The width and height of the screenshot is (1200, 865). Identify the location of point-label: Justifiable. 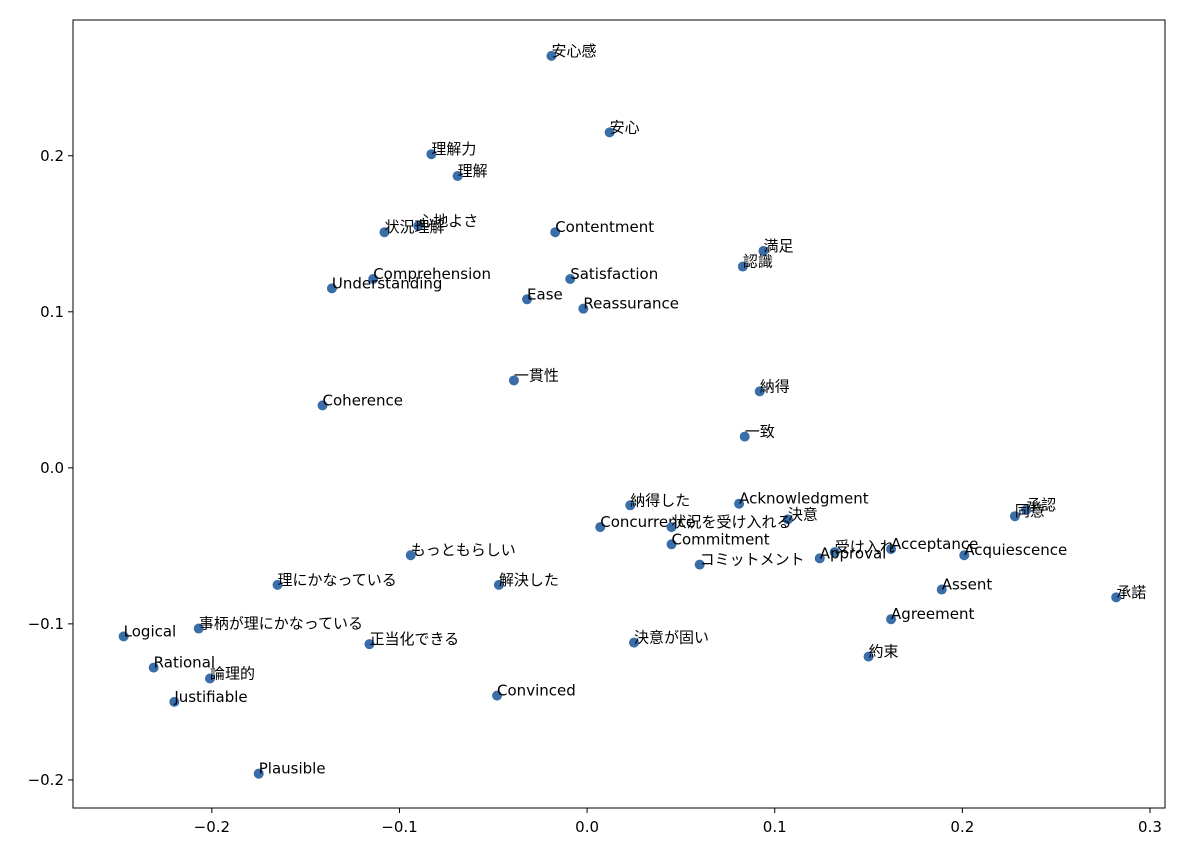
(210, 697).